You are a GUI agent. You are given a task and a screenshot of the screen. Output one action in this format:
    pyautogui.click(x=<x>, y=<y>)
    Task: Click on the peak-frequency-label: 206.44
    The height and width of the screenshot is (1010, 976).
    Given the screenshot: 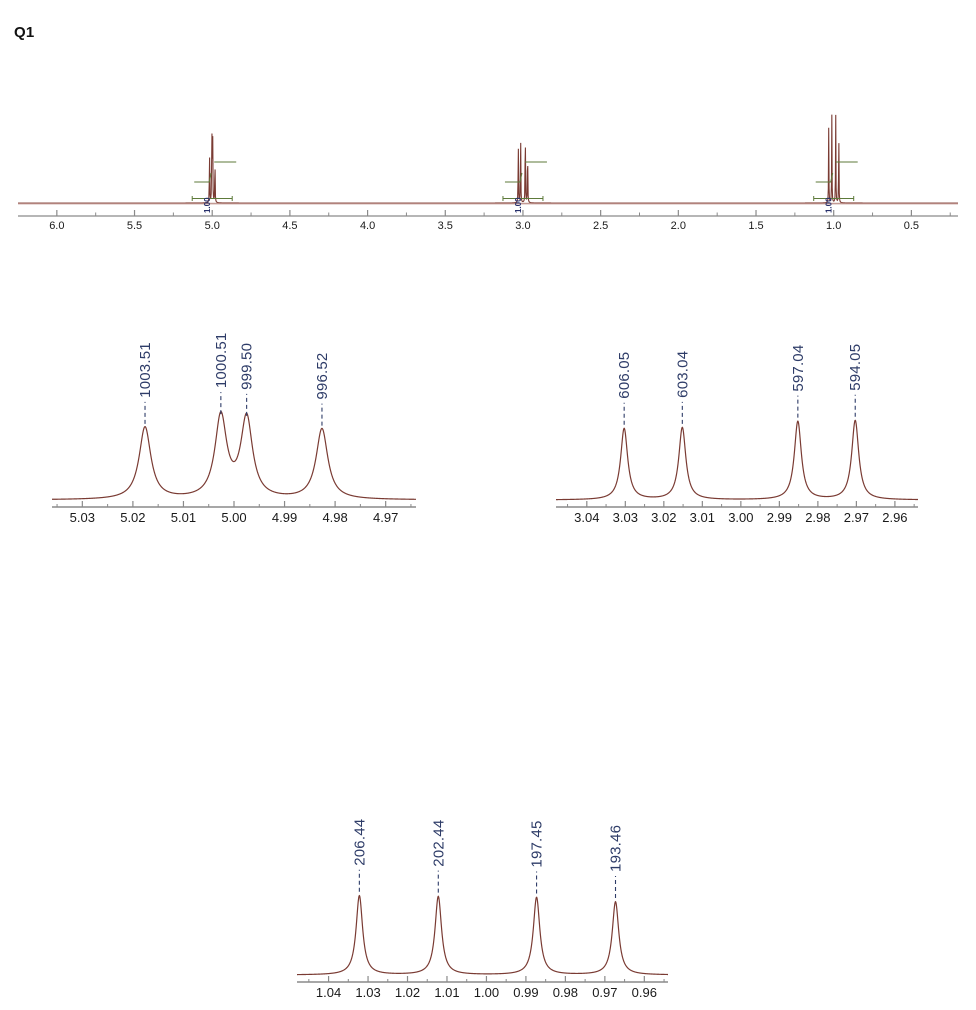 What is the action you would take?
    pyautogui.click(x=359, y=842)
    